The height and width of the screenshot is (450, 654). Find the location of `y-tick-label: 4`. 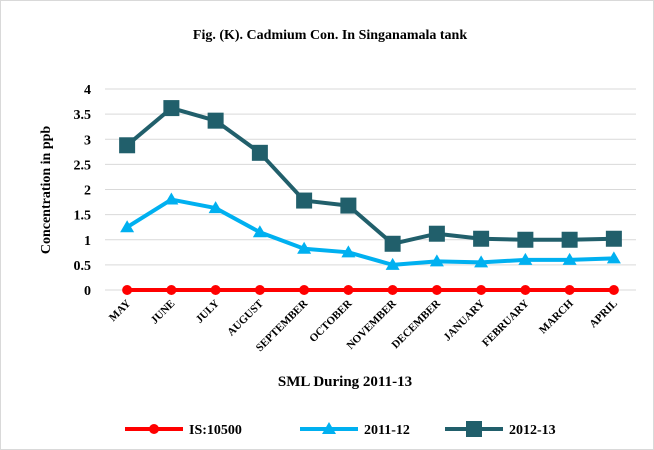

y-tick-label: 4 is located at coordinates (87, 90).